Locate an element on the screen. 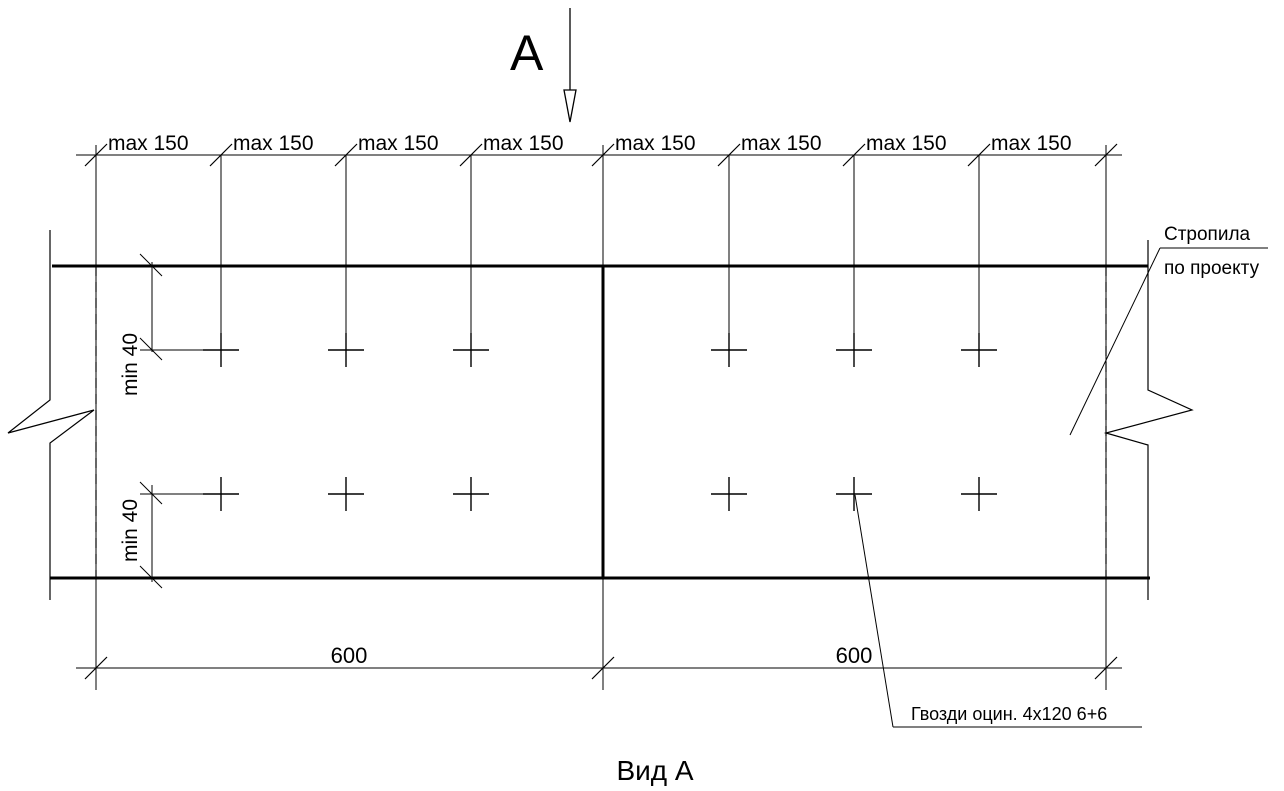 This screenshot has height=791, width=1284. nail-marks is located at coordinates (600, 422).